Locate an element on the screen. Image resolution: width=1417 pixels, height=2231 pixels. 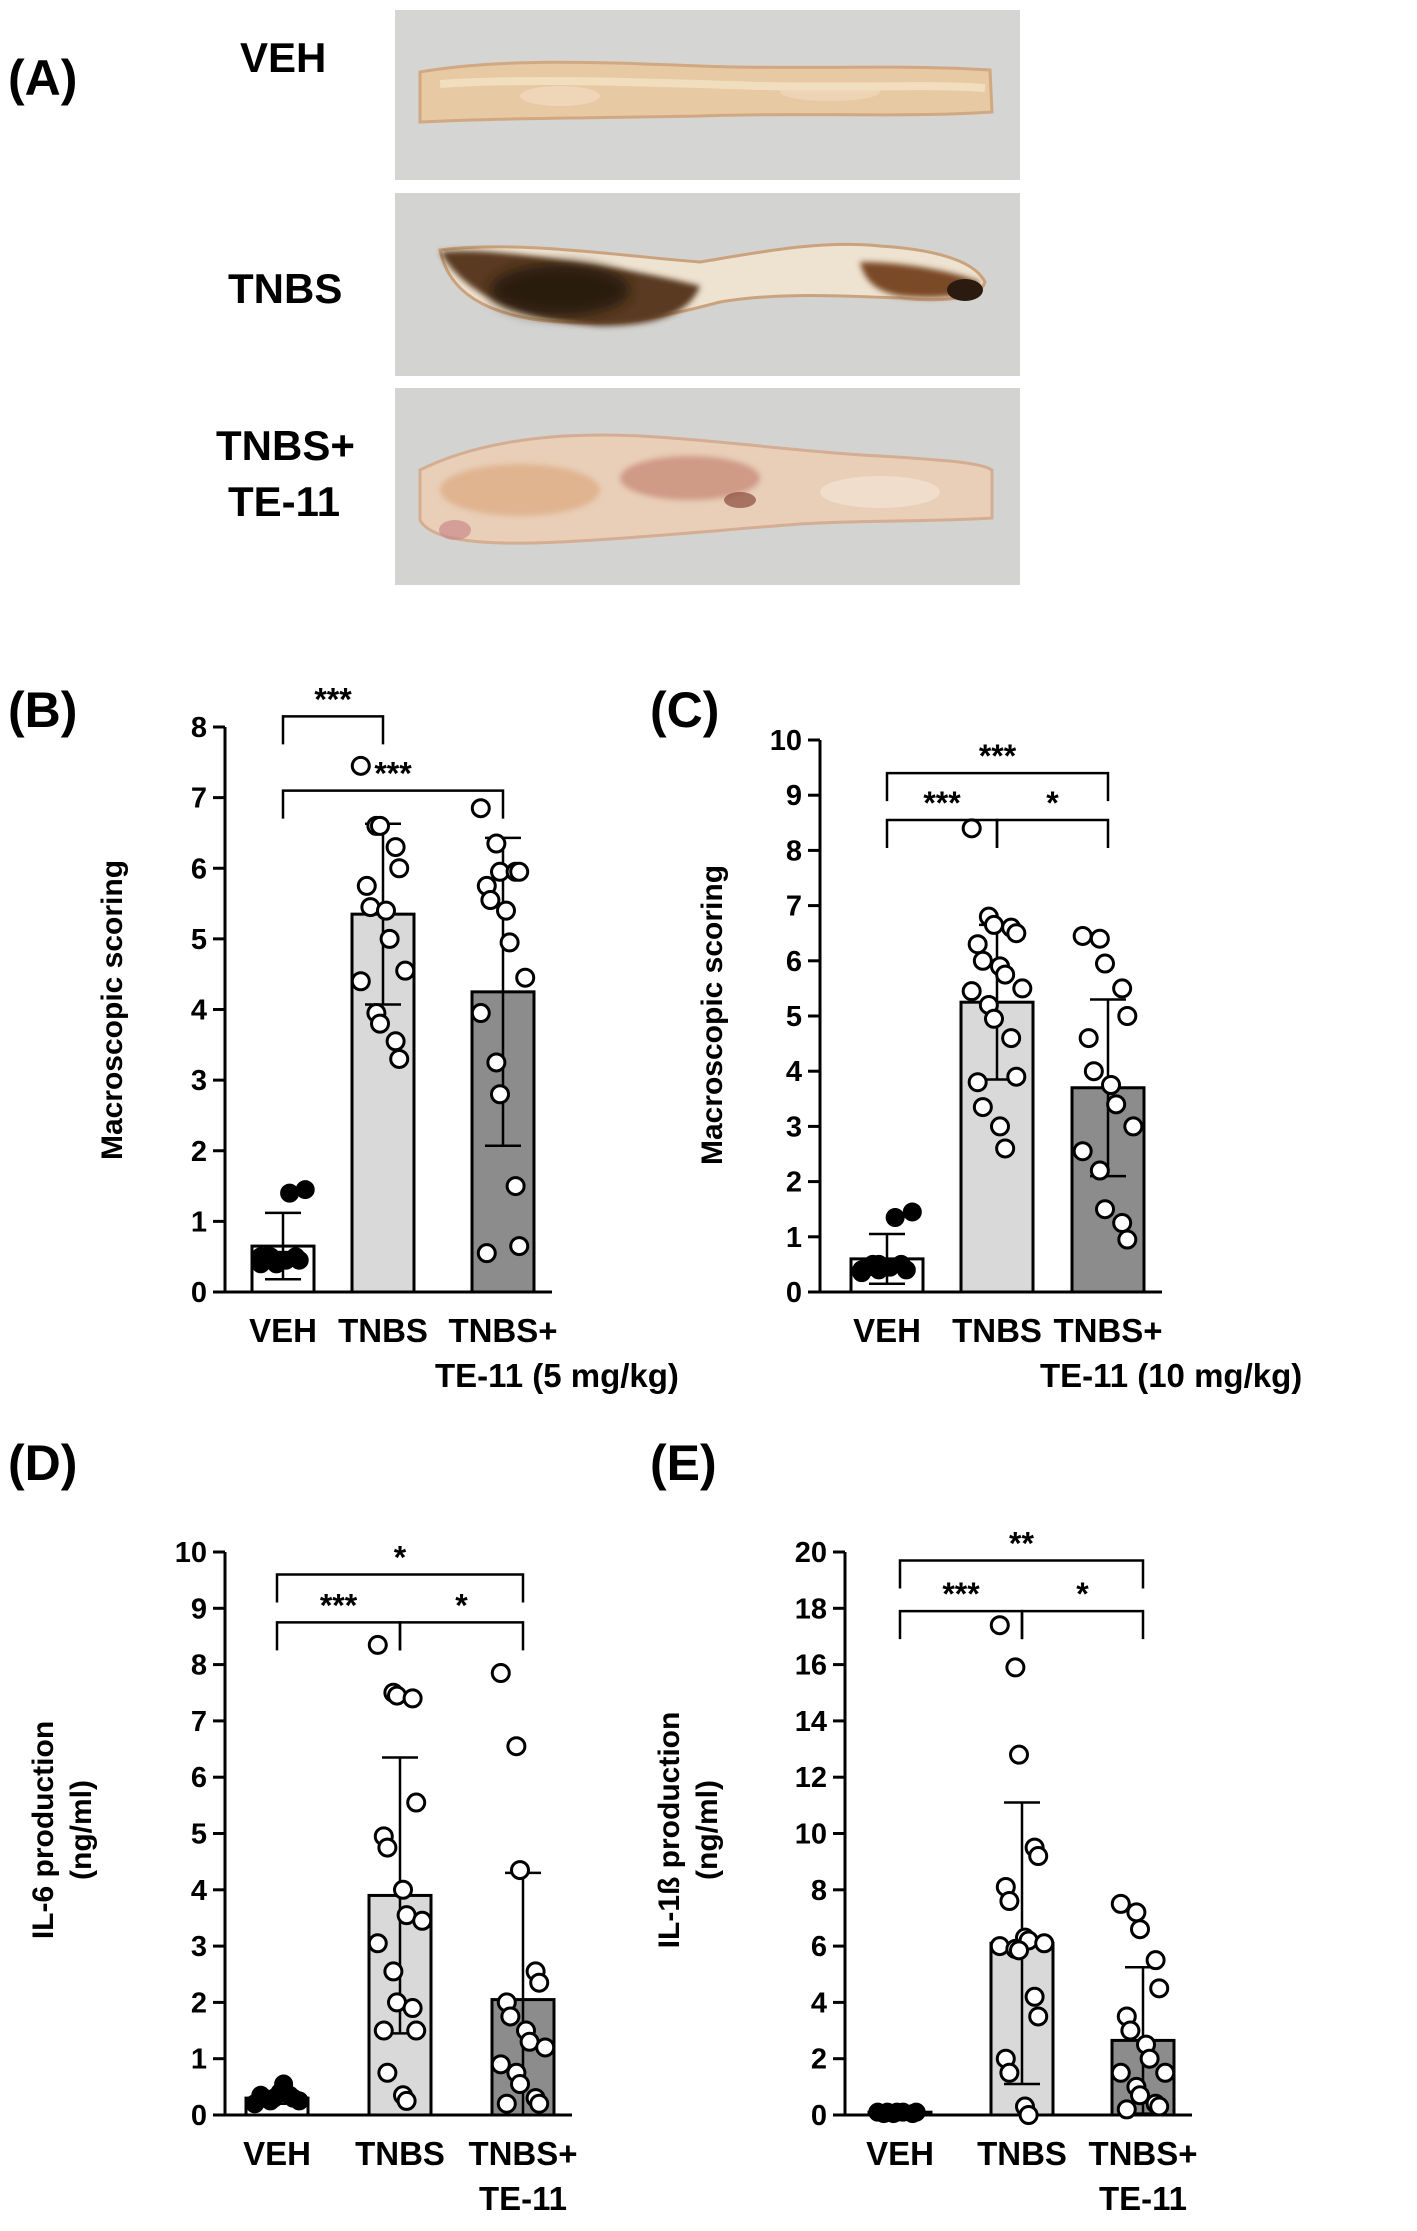
y-axis-label: Macroscopic scoring is located at coordinates (112, 1010).